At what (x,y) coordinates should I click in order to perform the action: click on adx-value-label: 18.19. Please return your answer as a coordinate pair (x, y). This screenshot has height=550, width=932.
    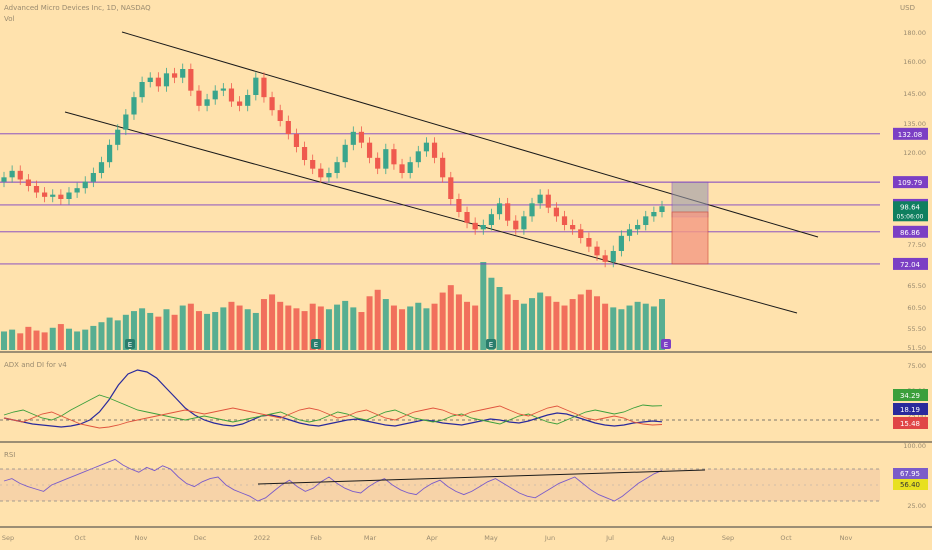
    Looking at the image, I should click on (910, 410).